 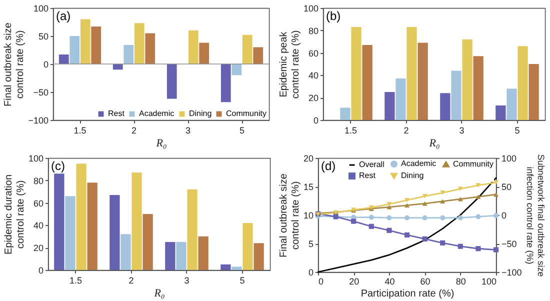 What do you see at coordinates (311, 244) in the screenshot?
I see `y-tick-label: 5` at bounding box center [311, 244].